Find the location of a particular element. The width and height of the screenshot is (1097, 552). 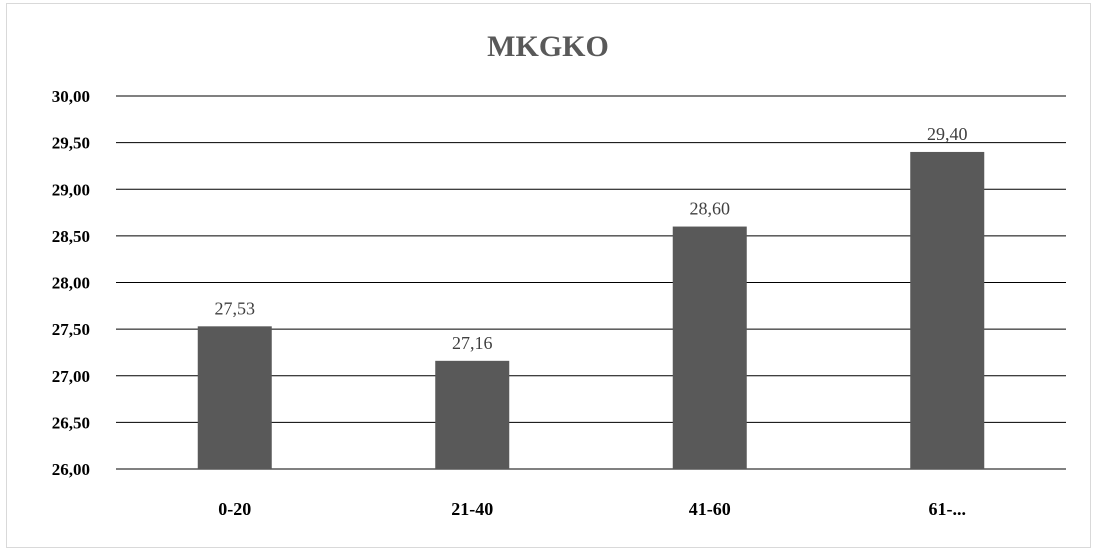

data-label: 27,16 is located at coordinates (472, 343).